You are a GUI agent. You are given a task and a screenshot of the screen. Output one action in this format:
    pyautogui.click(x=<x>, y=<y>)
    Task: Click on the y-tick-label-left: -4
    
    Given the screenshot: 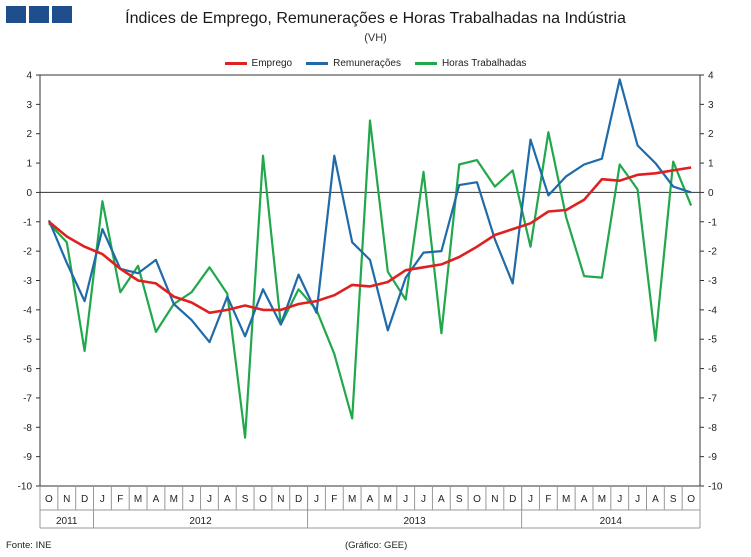 What is the action you would take?
    pyautogui.click(x=27, y=310)
    